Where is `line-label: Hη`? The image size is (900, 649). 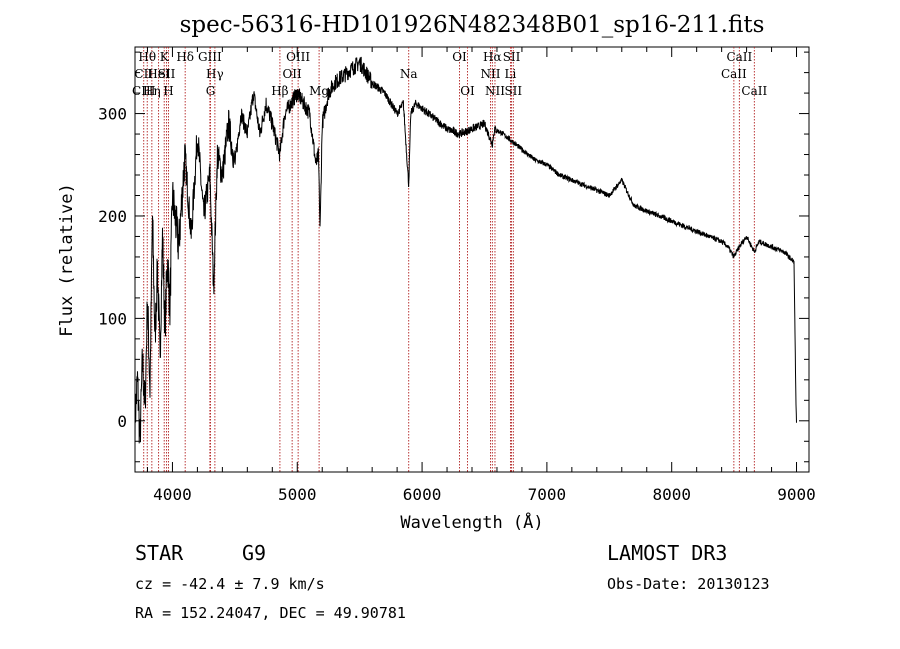
line-label: Hη is located at coordinates (152, 91).